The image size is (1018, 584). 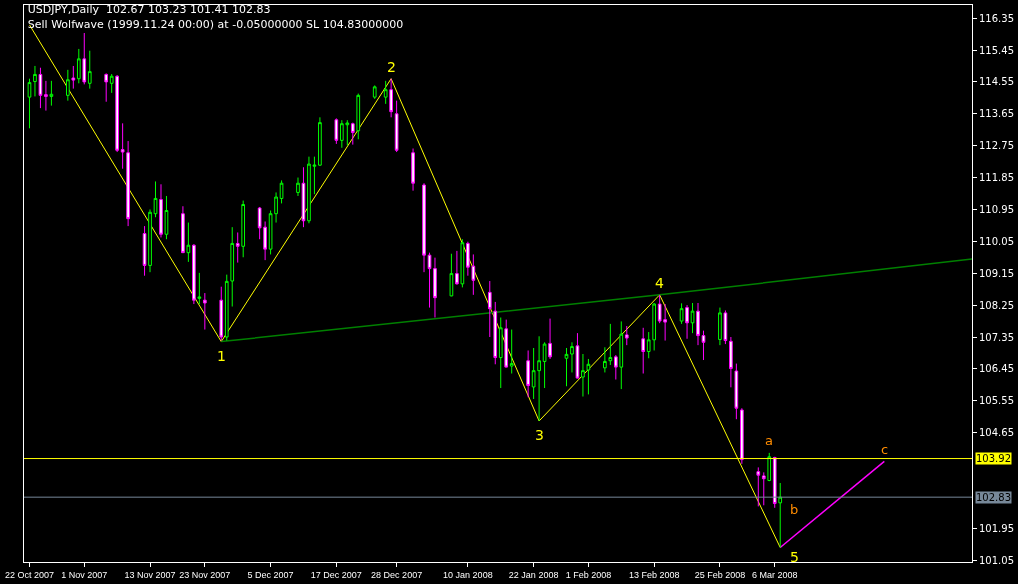 What do you see at coordinates (996, 433) in the screenshot?
I see `y-tick-label: 104.65` at bounding box center [996, 433].